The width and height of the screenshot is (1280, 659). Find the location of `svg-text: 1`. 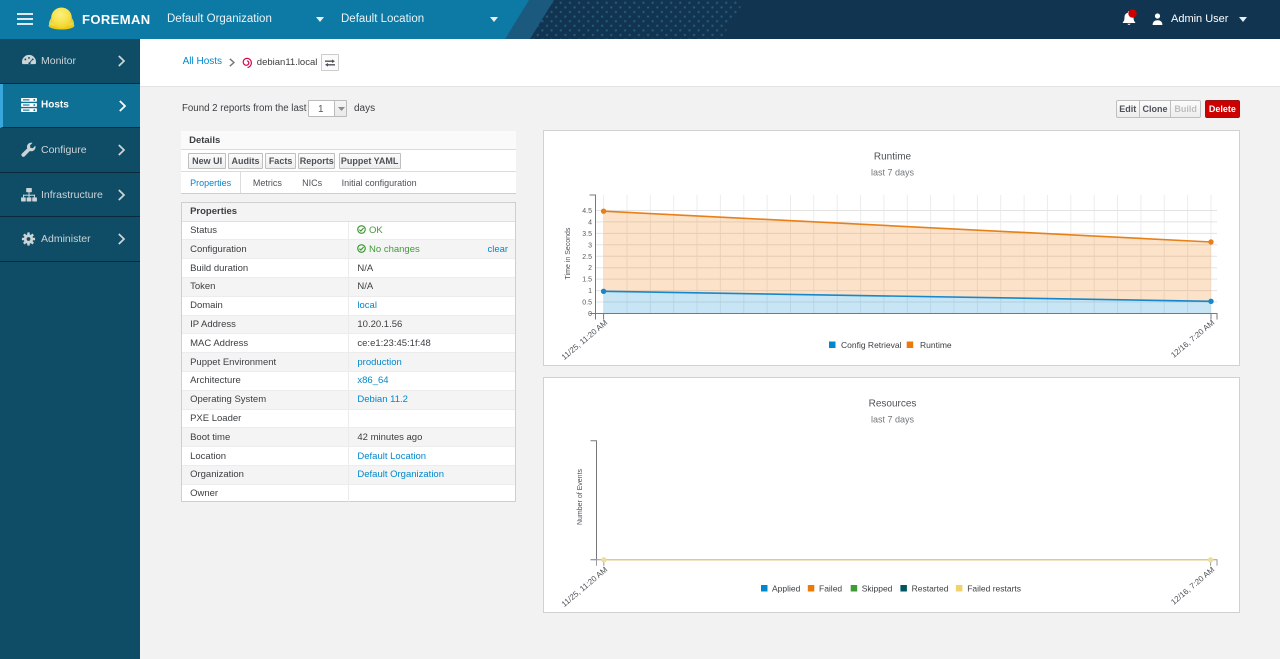

svg-text: 1 is located at coordinates (590, 291).